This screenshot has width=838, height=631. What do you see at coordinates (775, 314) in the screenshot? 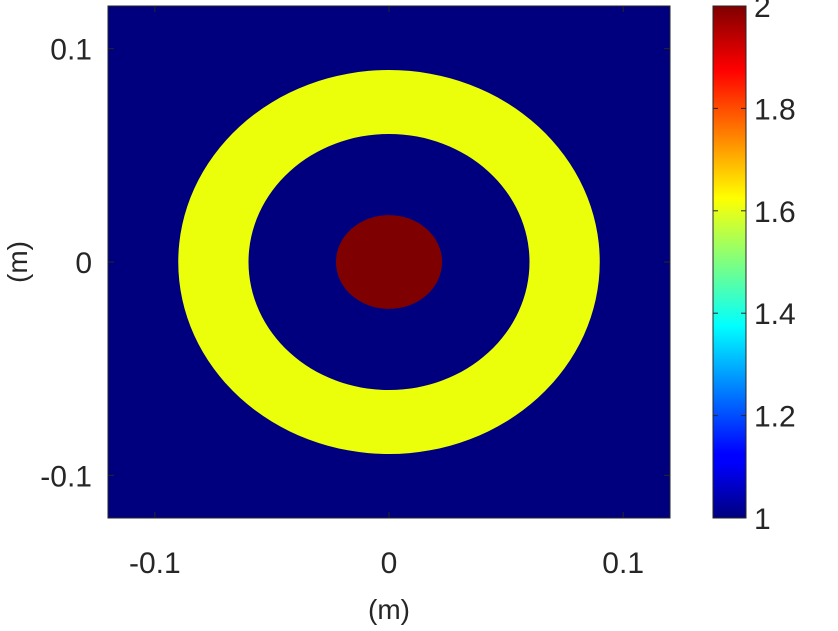
I see `colorbar-tick-label: 1.4` at bounding box center [775, 314].